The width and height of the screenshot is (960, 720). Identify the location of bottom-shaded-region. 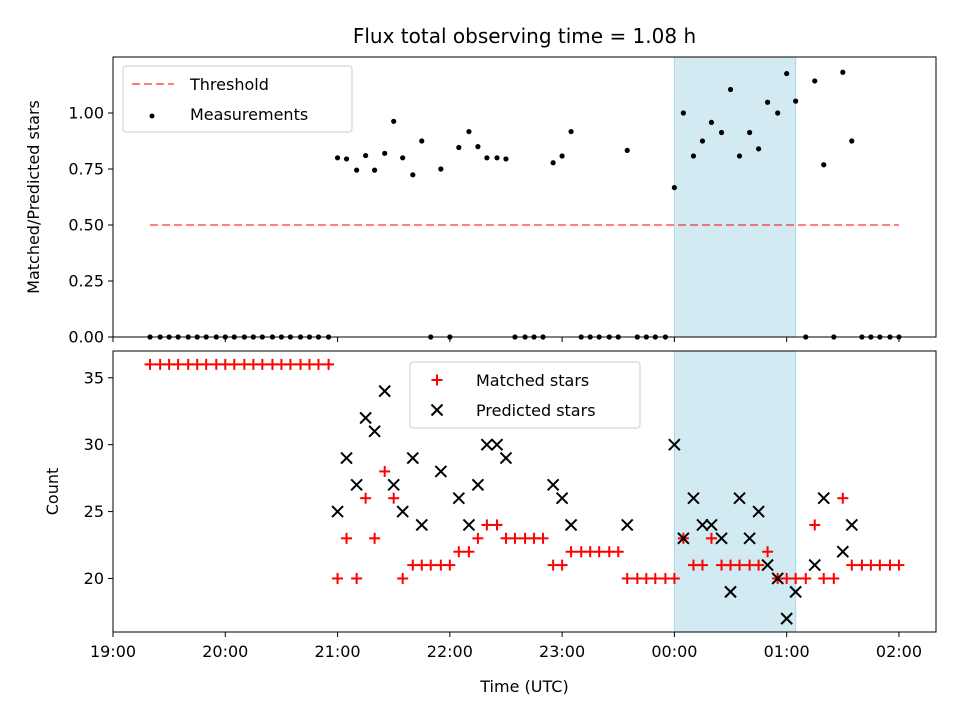
(735, 491).